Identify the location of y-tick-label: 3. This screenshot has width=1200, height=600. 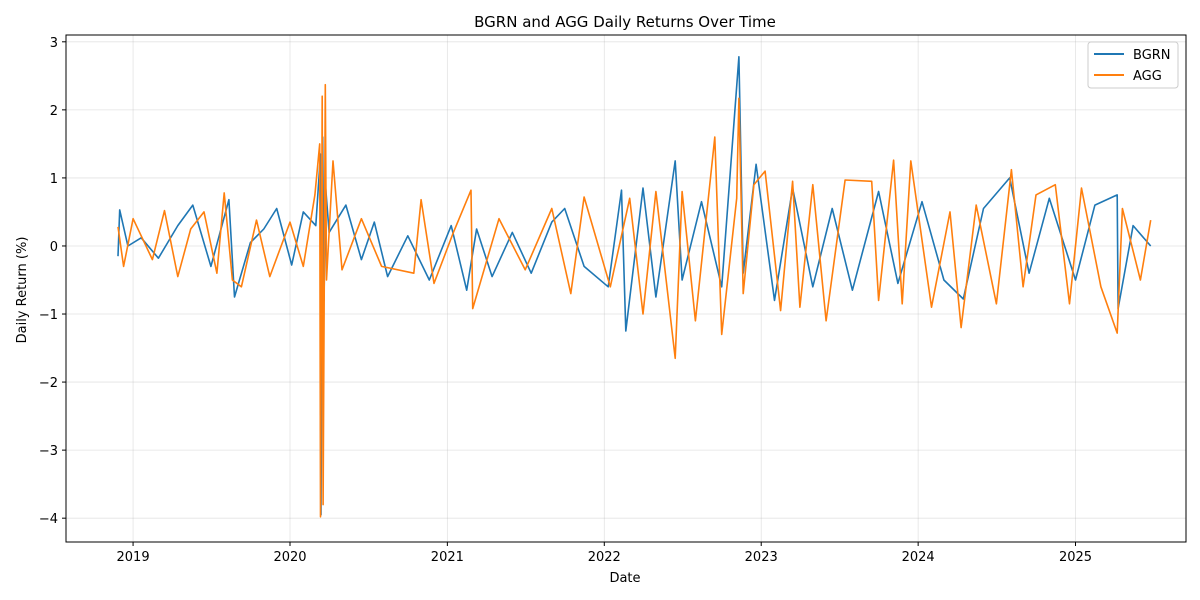
(54, 43).